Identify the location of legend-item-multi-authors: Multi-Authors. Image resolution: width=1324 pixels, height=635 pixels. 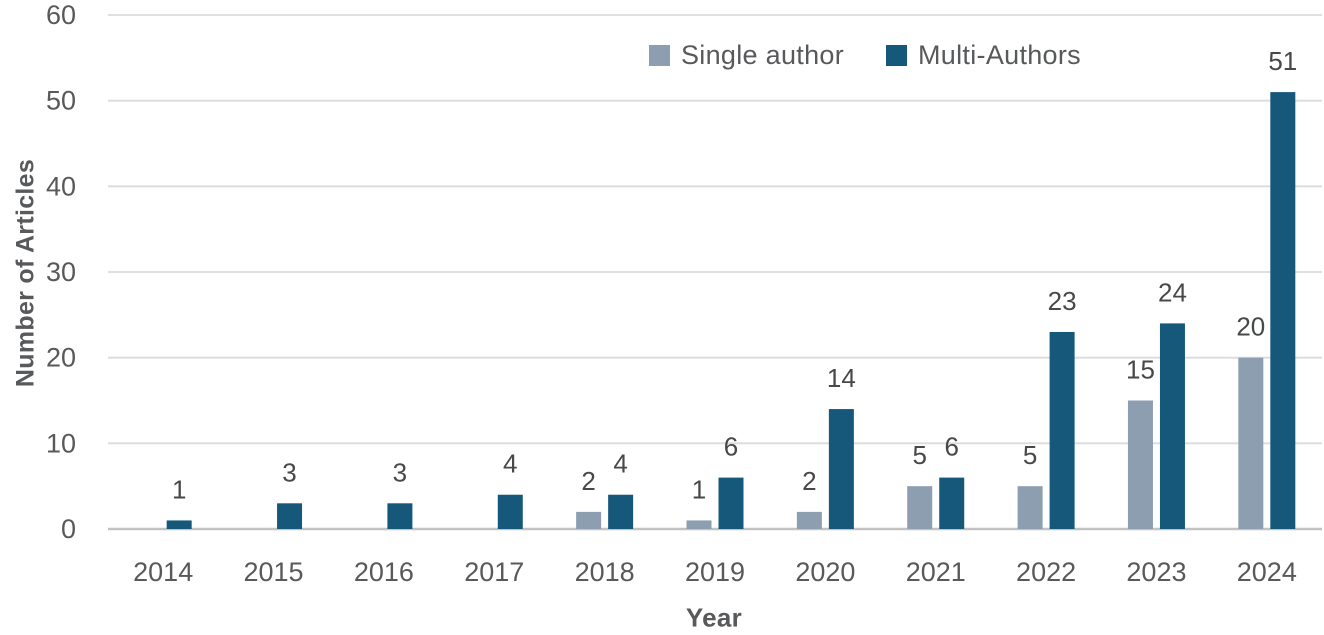
(983, 55).